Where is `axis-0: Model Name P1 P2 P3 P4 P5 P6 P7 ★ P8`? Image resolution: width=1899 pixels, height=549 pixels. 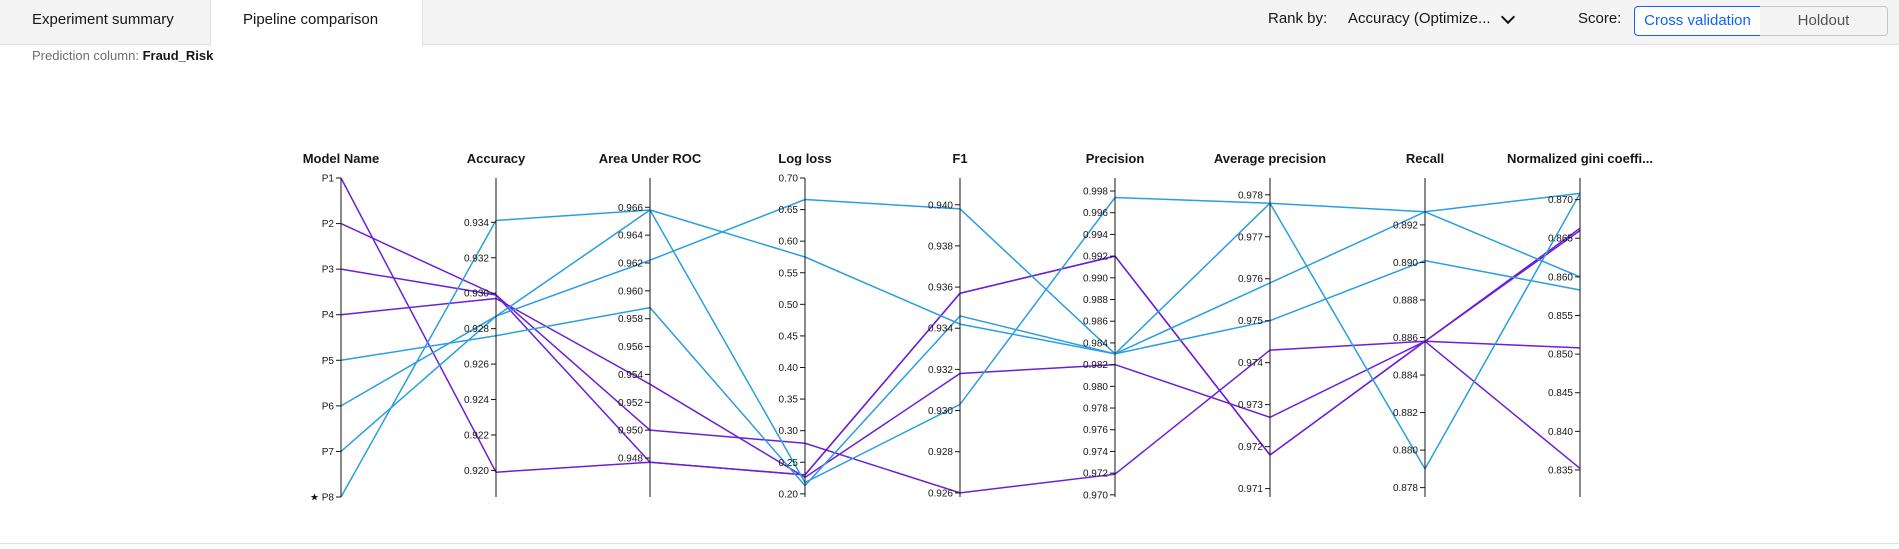
axis-0: Model Name P1 P2 P3 P4 P5 P6 P7 ★ P8 is located at coordinates (341, 327).